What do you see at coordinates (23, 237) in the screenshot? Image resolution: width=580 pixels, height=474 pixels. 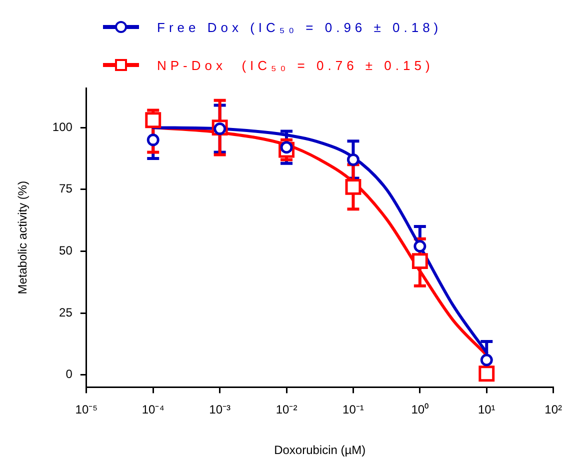 I see `y-axis-title: Metabolic activity (%)` at bounding box center [23, 237].